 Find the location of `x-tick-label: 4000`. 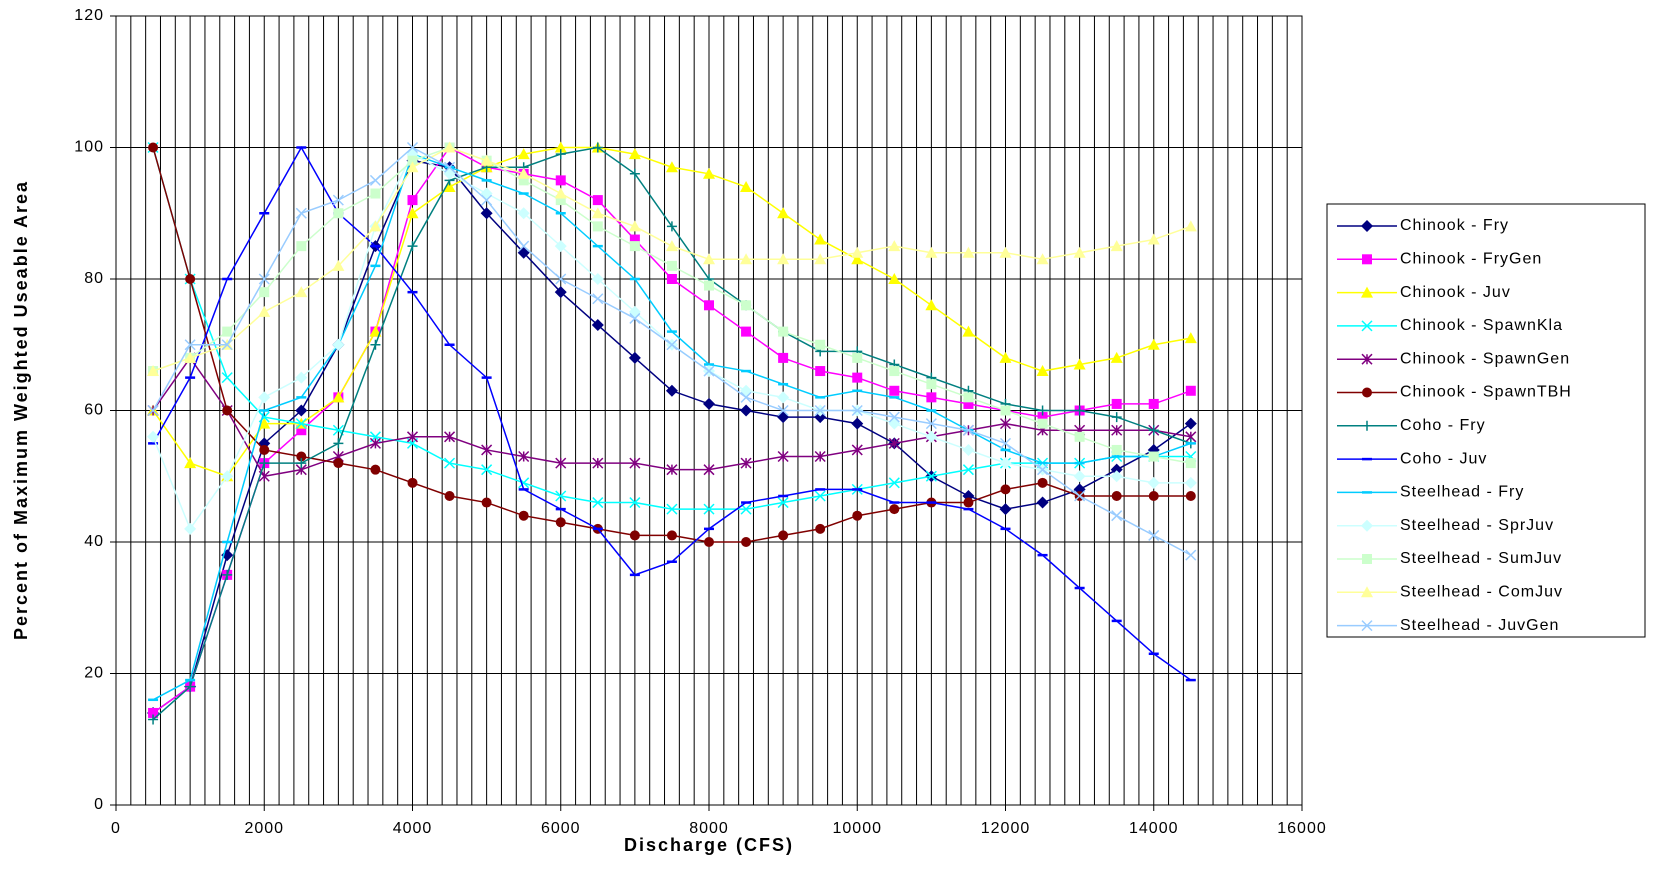

x-tick-label: 4000 is located at coordinates (413, 828).